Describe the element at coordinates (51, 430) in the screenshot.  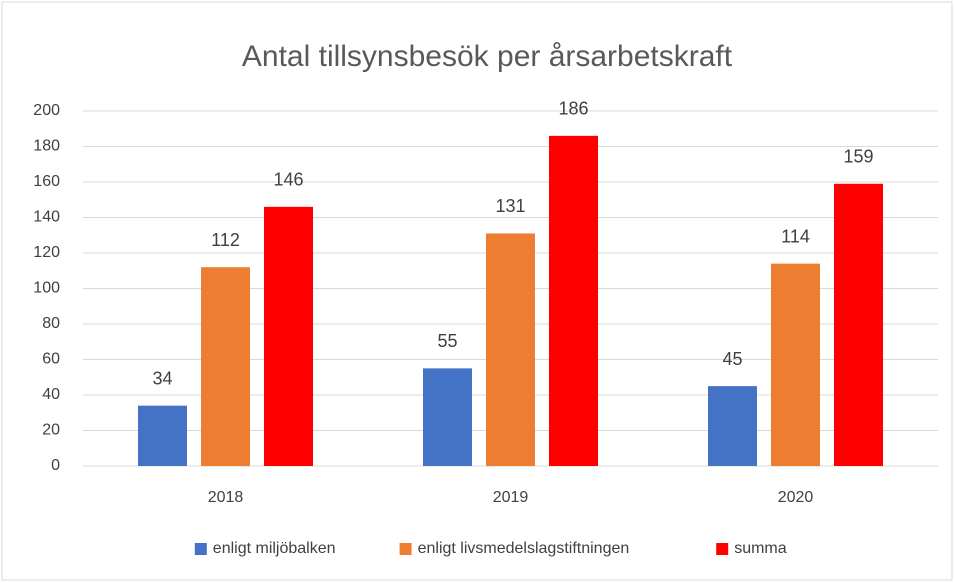
I see `y-tick-label: 20` at that location.